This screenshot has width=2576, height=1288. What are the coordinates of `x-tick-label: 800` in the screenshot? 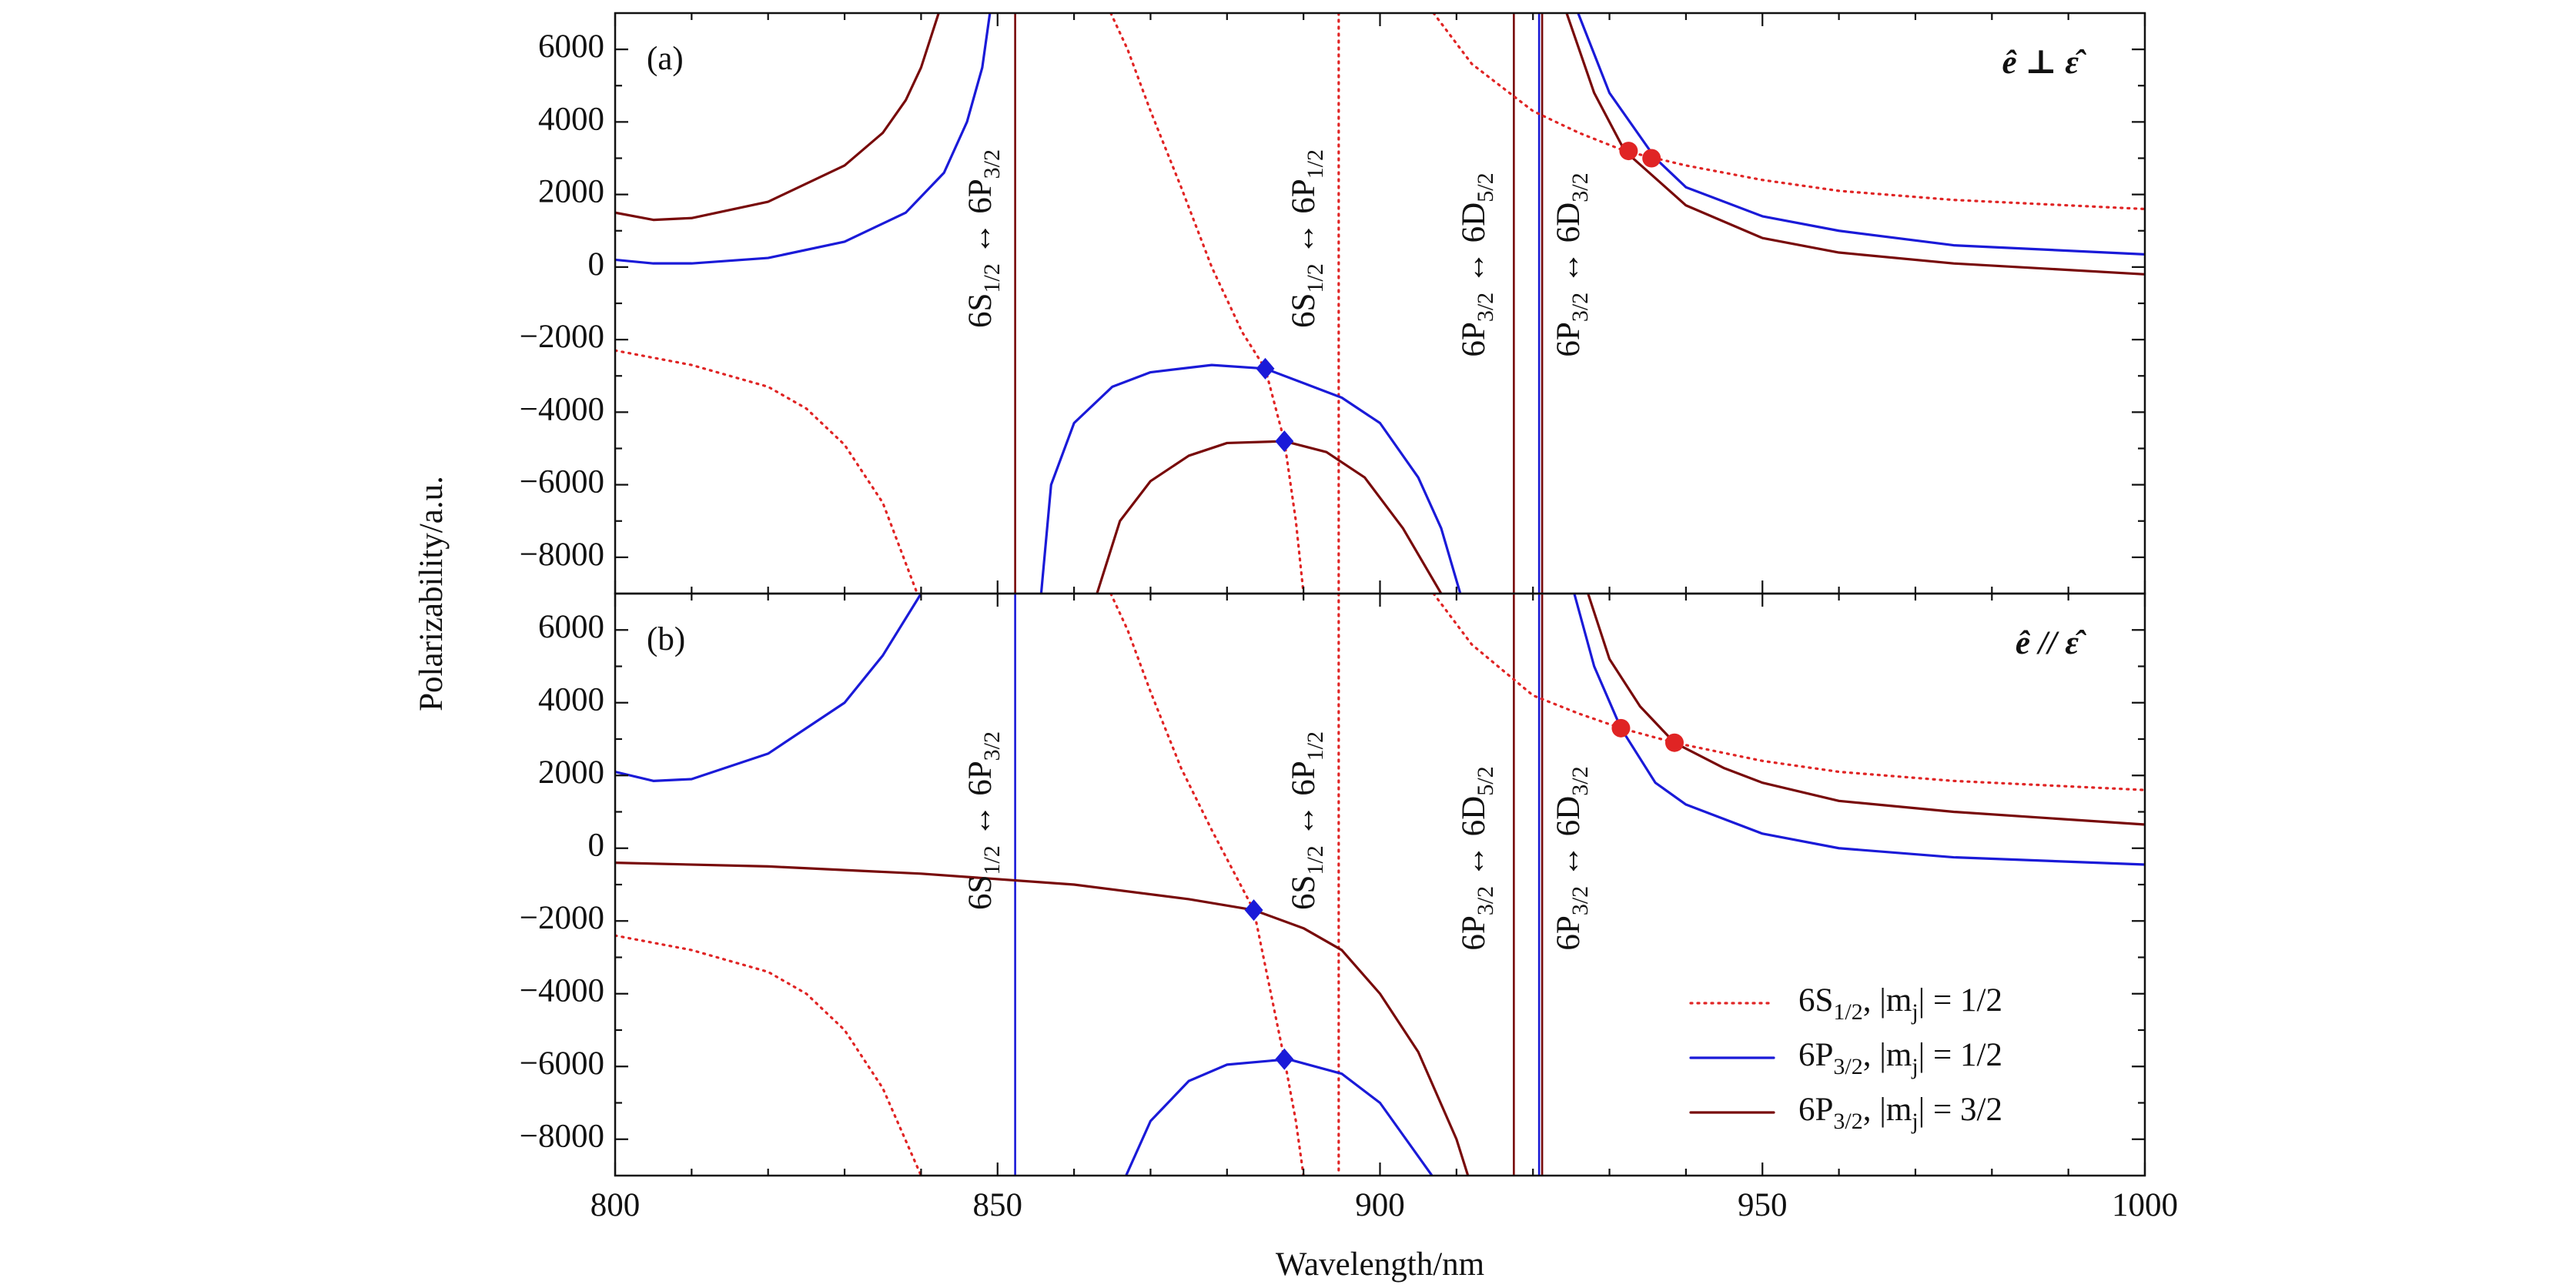 It's located at (615, 1205).